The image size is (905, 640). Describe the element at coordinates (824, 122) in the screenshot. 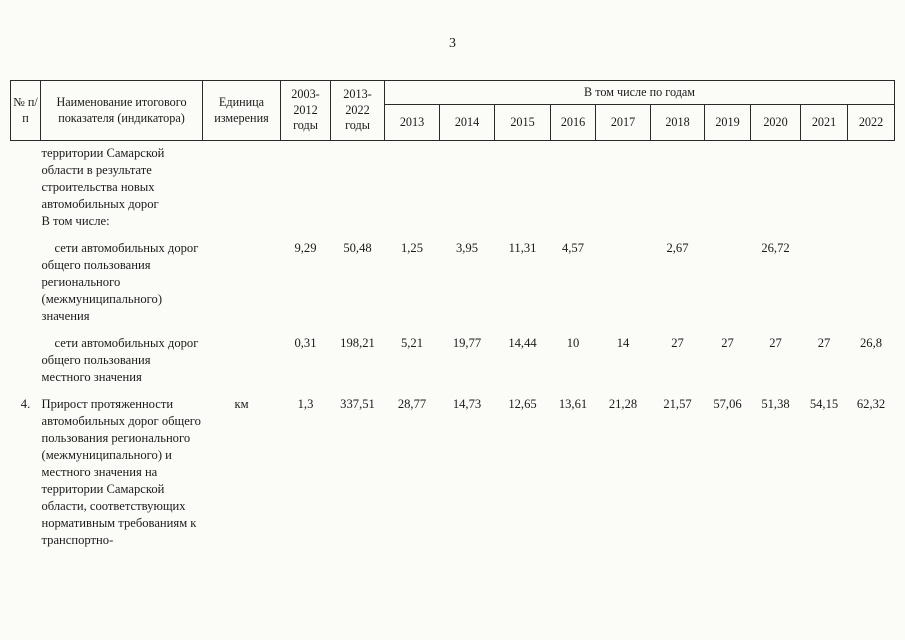

I see `header-cell-year-2021: 2021` at that location.